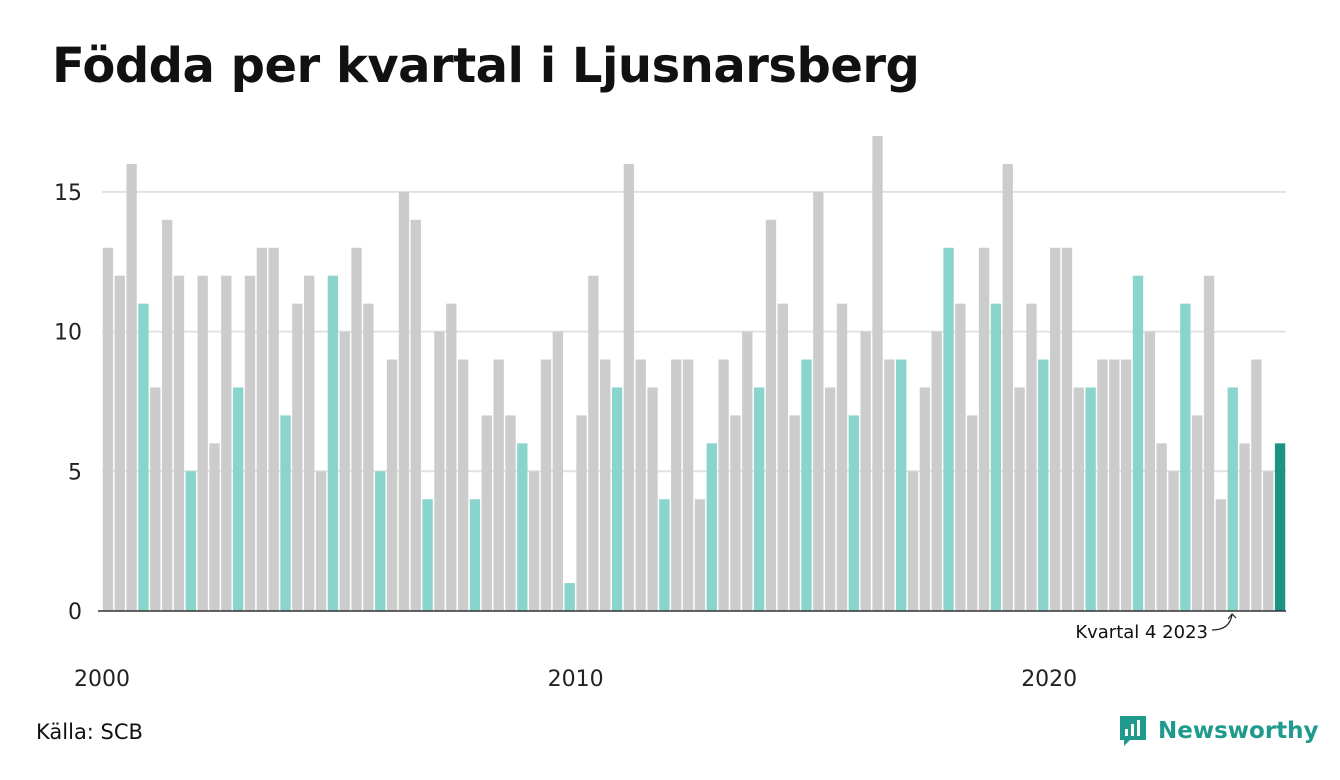  What do you see at coordinates (1232, 616) in the screenshot?
I see `annotation-arrowhead` at bounding box center [1232, 616].